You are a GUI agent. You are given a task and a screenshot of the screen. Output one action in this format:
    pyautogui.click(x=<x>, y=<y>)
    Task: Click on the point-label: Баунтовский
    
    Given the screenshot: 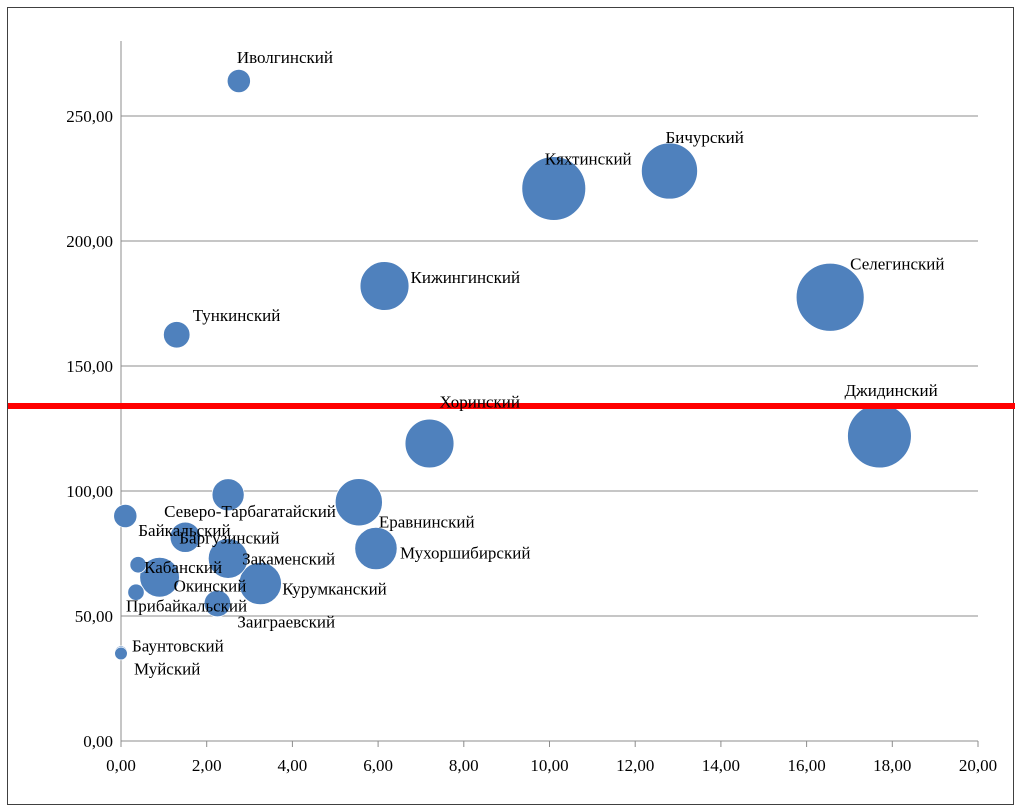 What is the action you would take?
    pyautogui.click(x=178, y=645)
    